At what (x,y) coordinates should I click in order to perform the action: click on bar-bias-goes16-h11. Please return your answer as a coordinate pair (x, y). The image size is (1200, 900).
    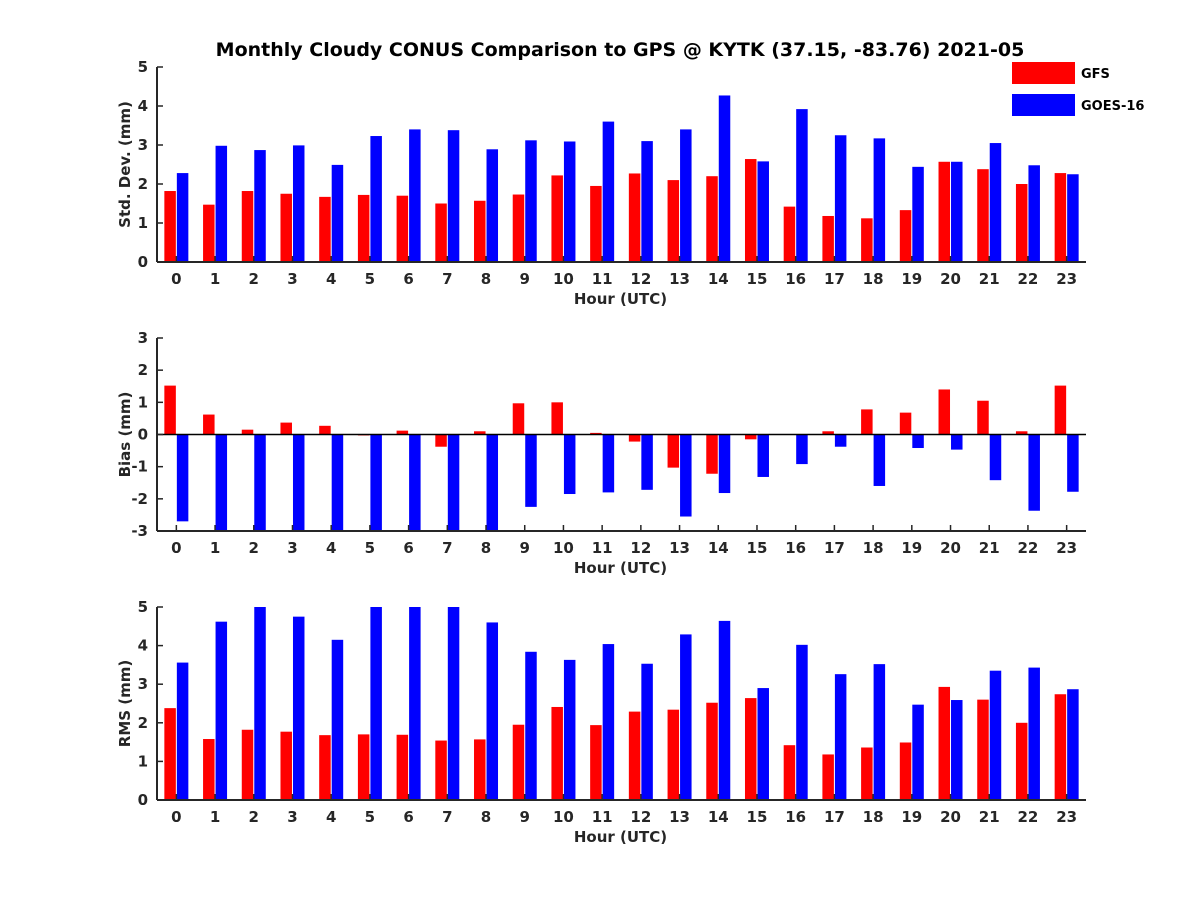
    Looking at the image, I should click on (608, 463).